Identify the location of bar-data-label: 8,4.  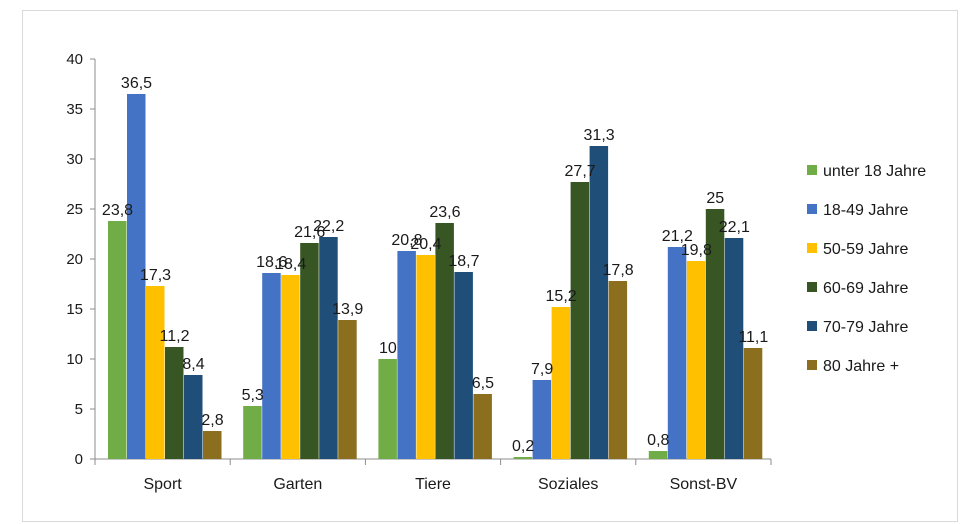
(193, 364).